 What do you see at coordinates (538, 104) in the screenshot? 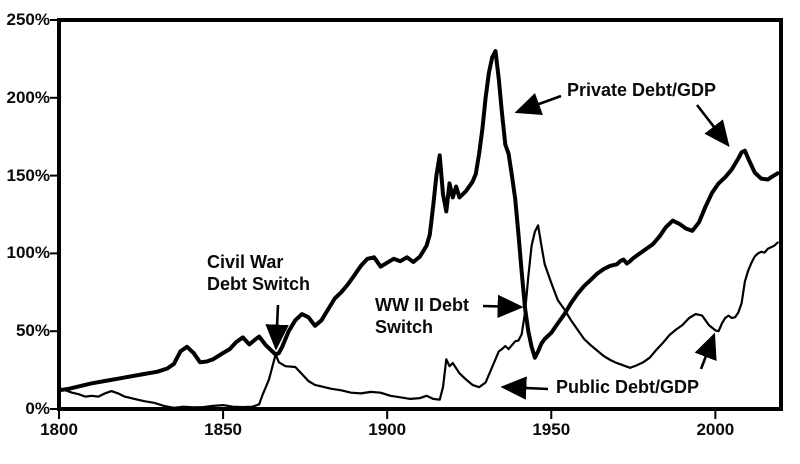
I see `private-debt-arrow-left` at bounding box center [538, 104].